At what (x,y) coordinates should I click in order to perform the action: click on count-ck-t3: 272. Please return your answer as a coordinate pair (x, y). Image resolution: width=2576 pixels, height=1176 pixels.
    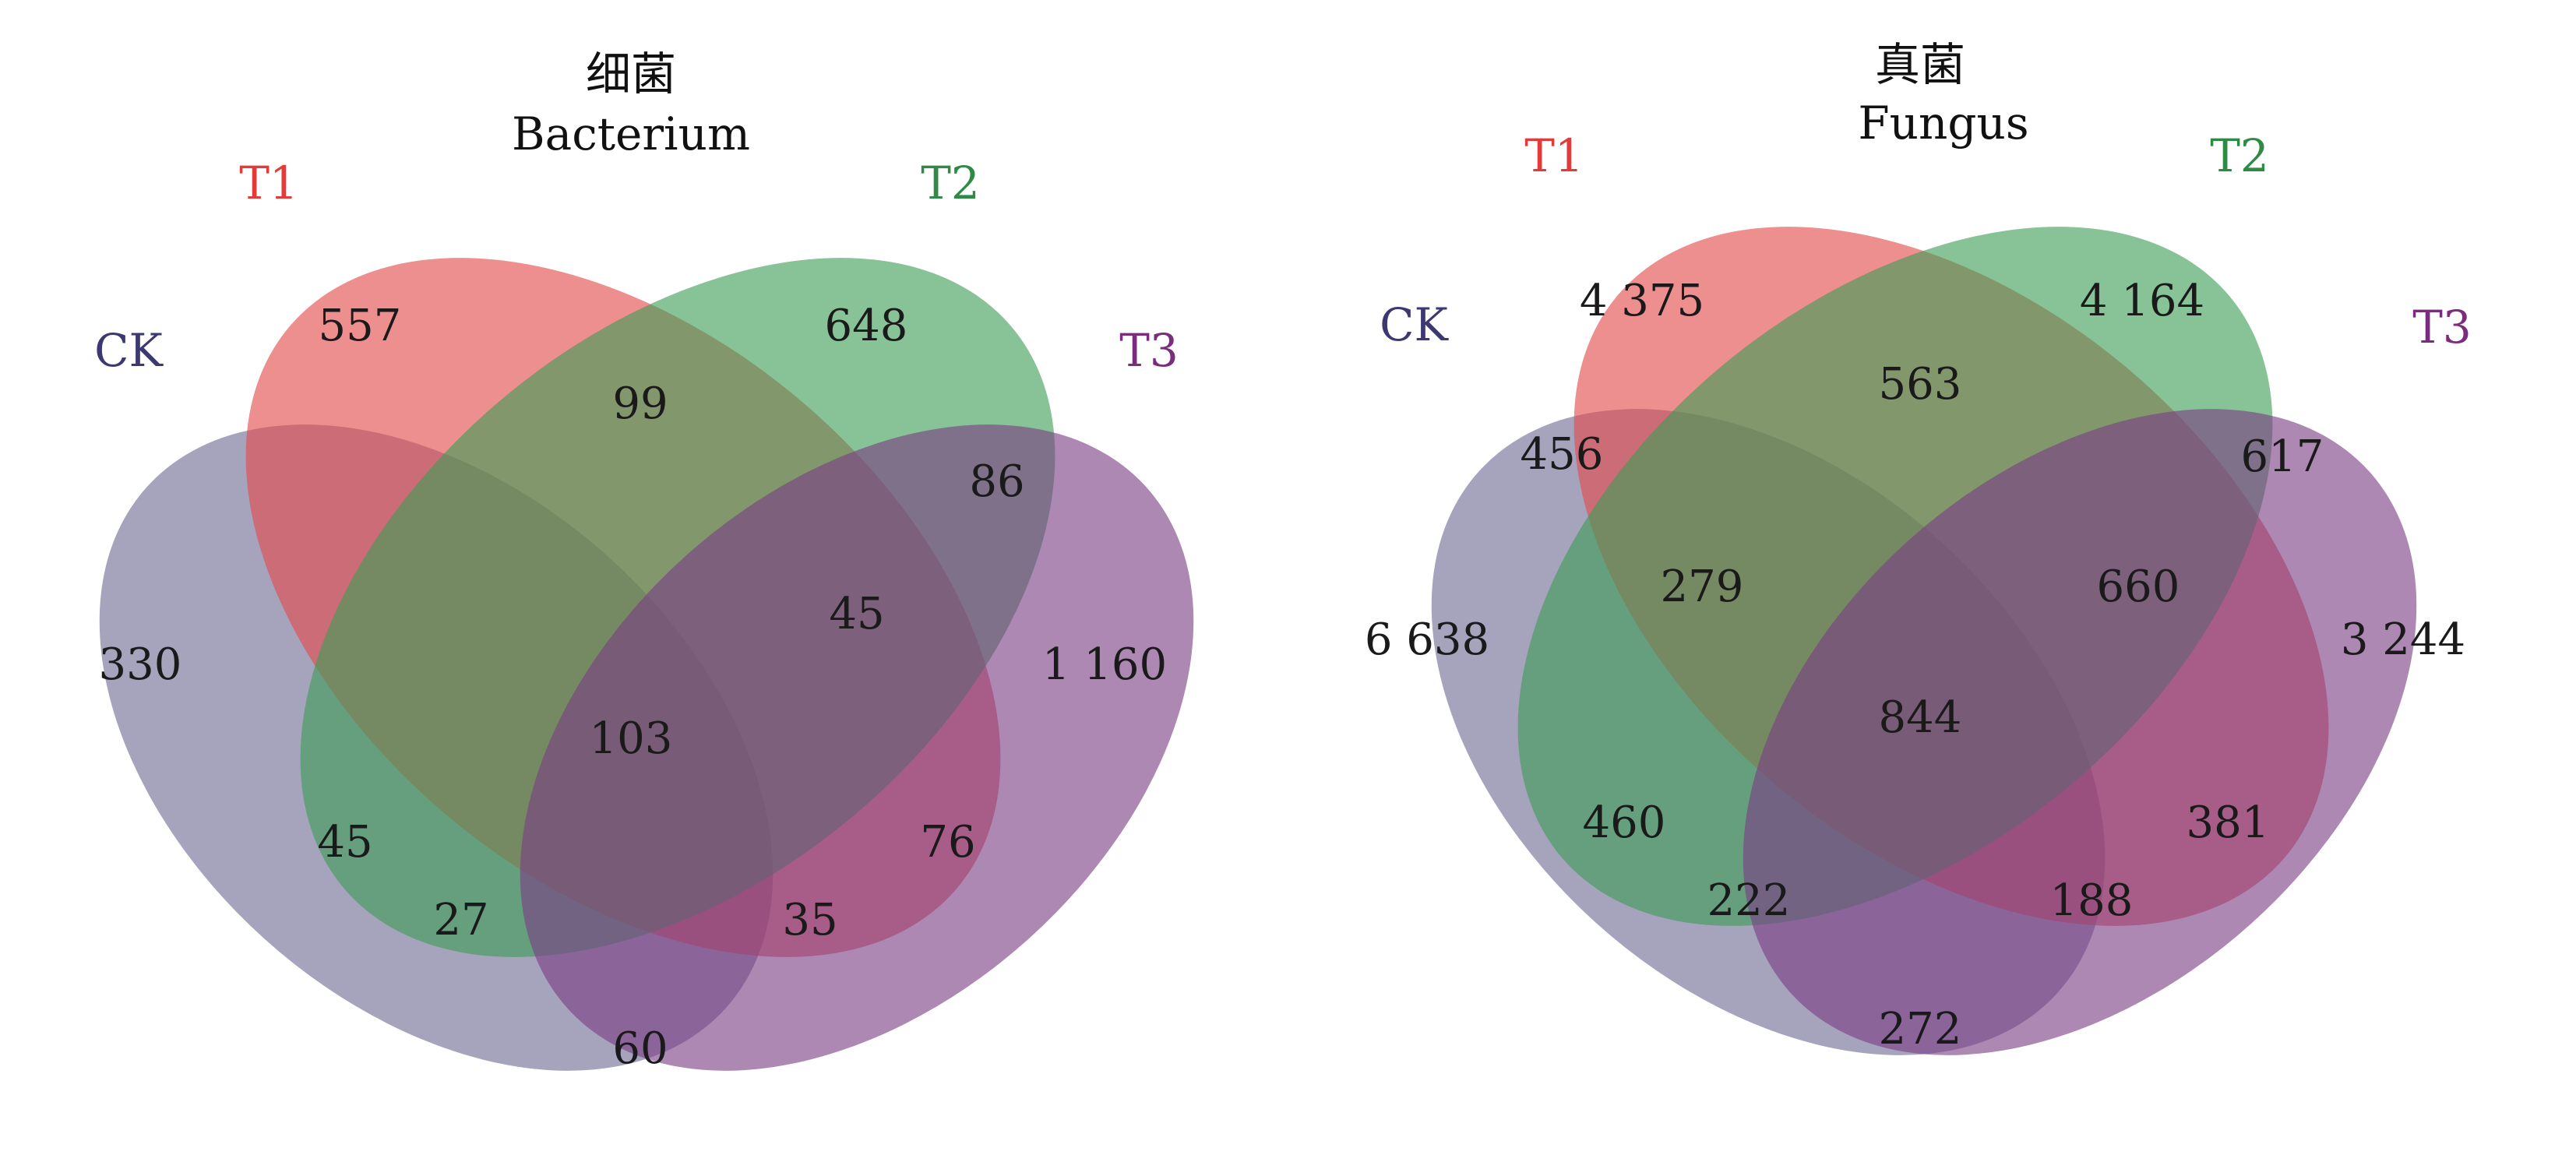
    Looking at the image, I should click on (1921, 1029).